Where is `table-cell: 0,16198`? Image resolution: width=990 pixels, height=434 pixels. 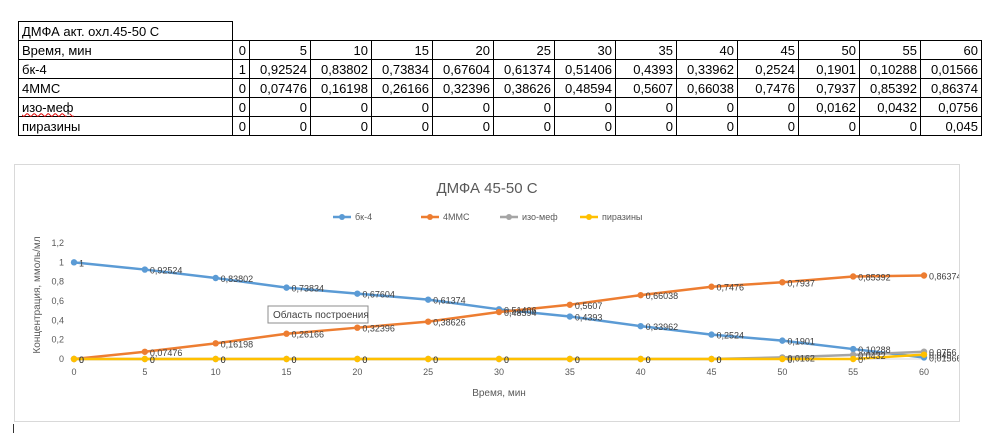
table-cell: 0,16198 is located at coordinates (341, 88).